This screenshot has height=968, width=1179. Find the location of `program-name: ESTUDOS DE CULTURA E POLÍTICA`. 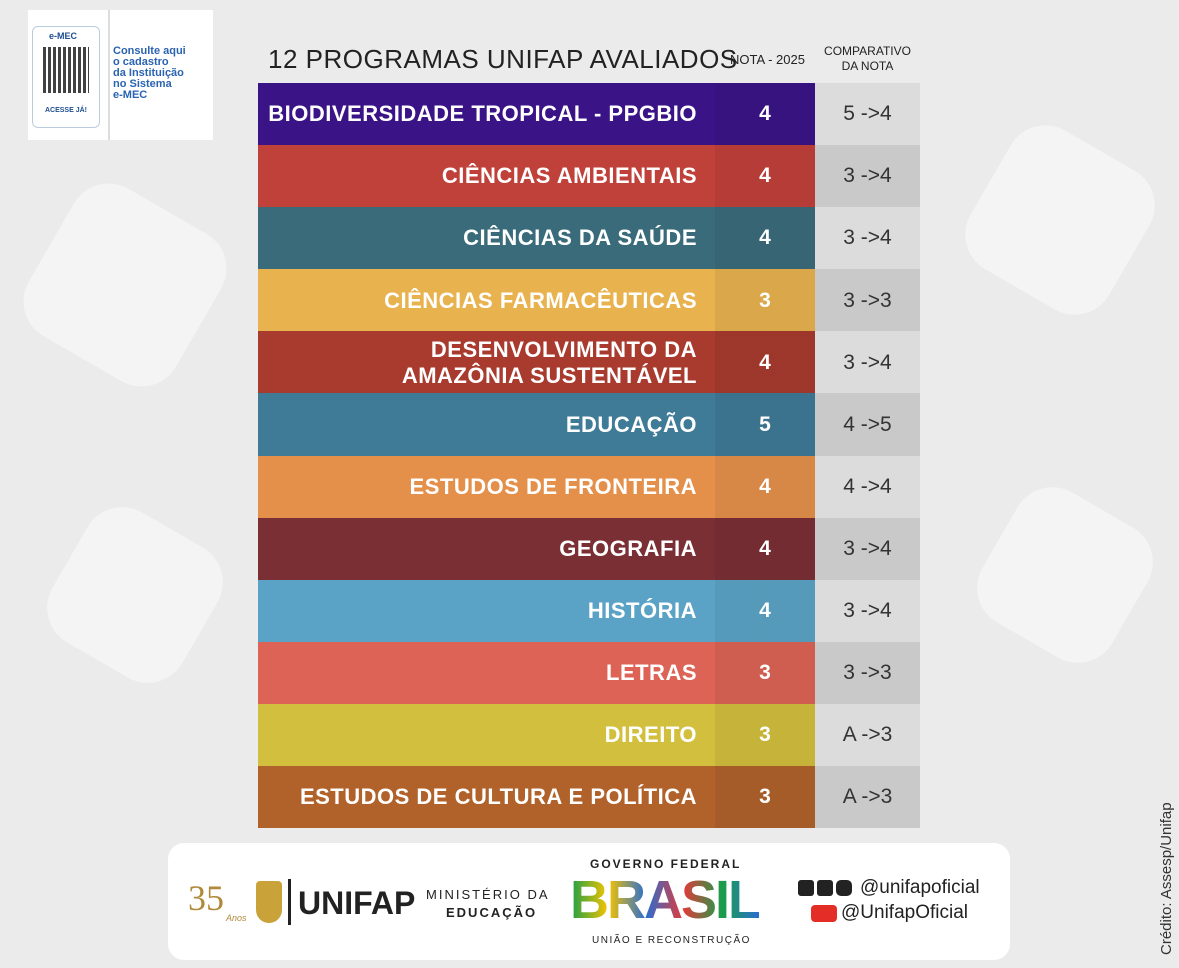

program-name: ESTUDOS DE CULTURA E POLÍTICA is located at coordinates (486, 797).